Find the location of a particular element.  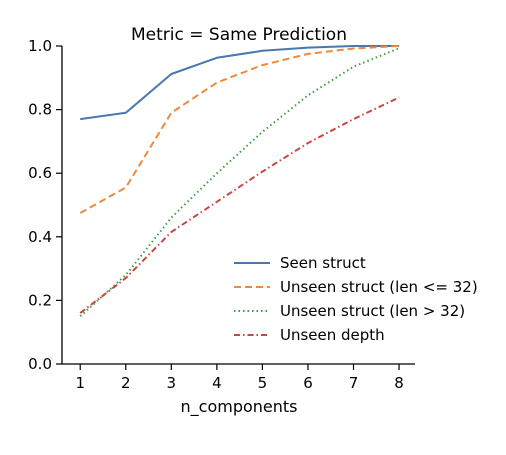

legend-label-1: Seen struct is located at coordinates (323, 263).